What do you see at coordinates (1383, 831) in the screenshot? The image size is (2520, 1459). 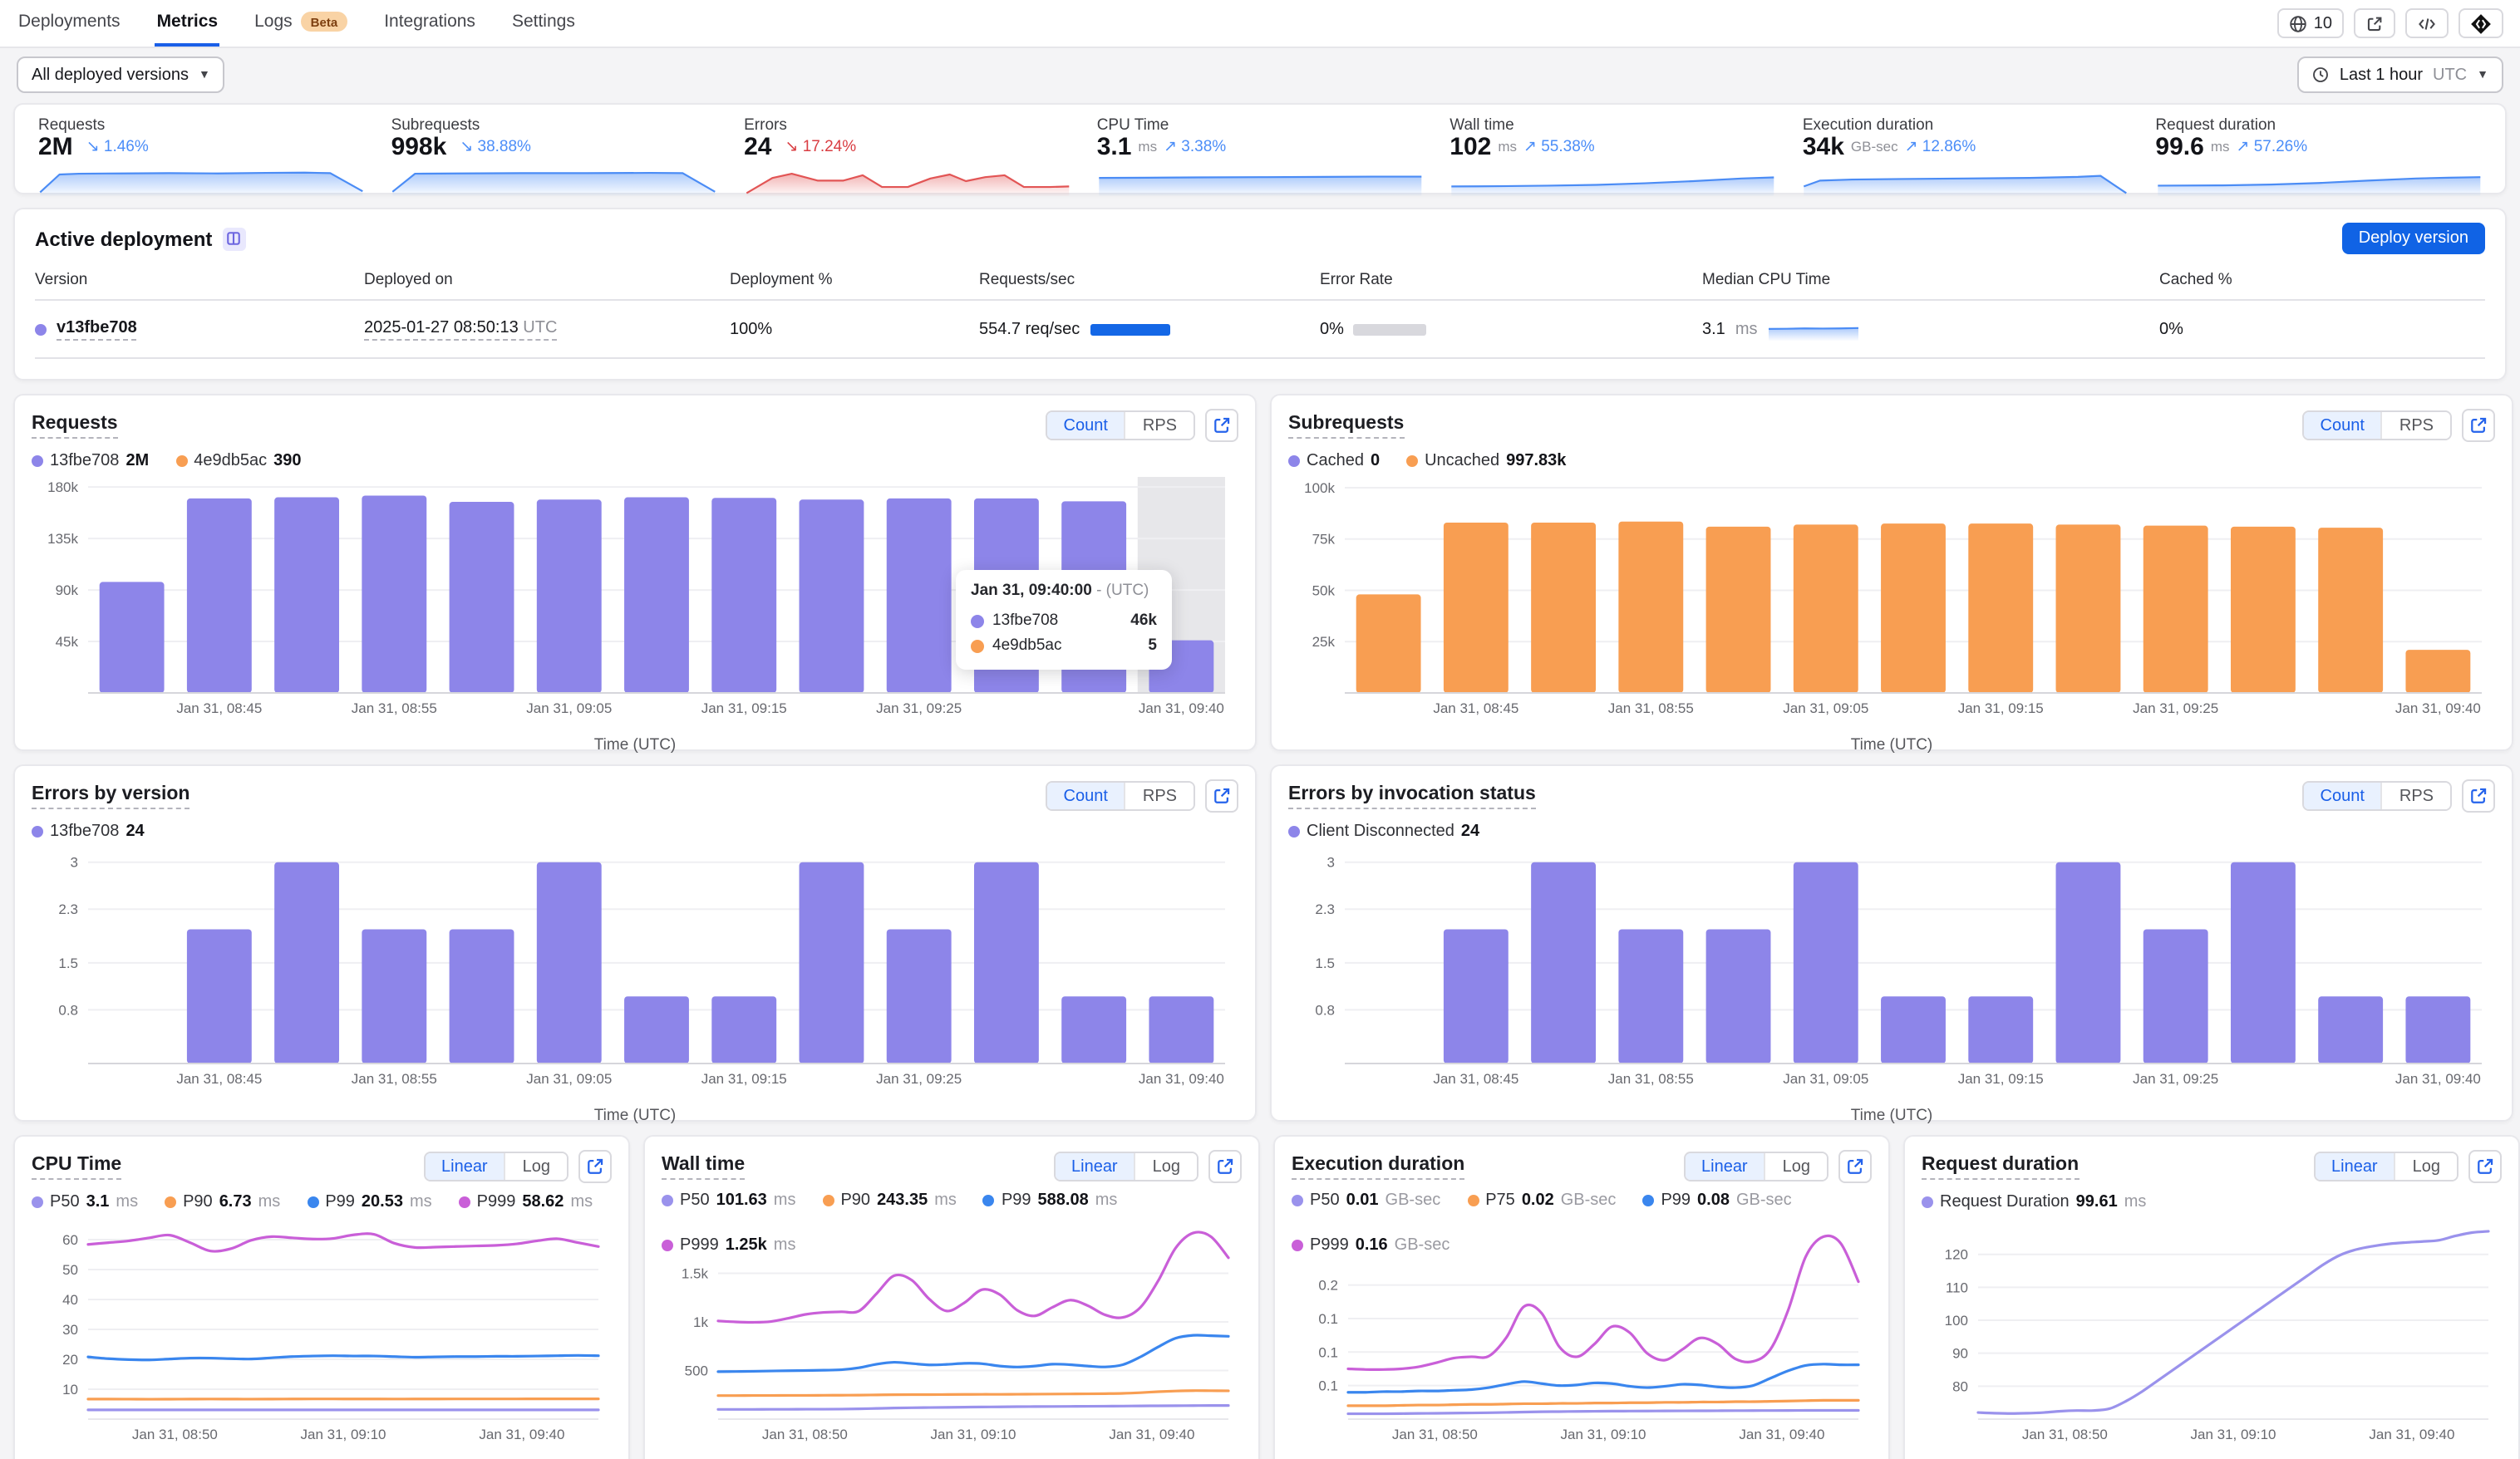 I see `legend-item: Client Disconnected 24` at bounding box center [1383, 831].